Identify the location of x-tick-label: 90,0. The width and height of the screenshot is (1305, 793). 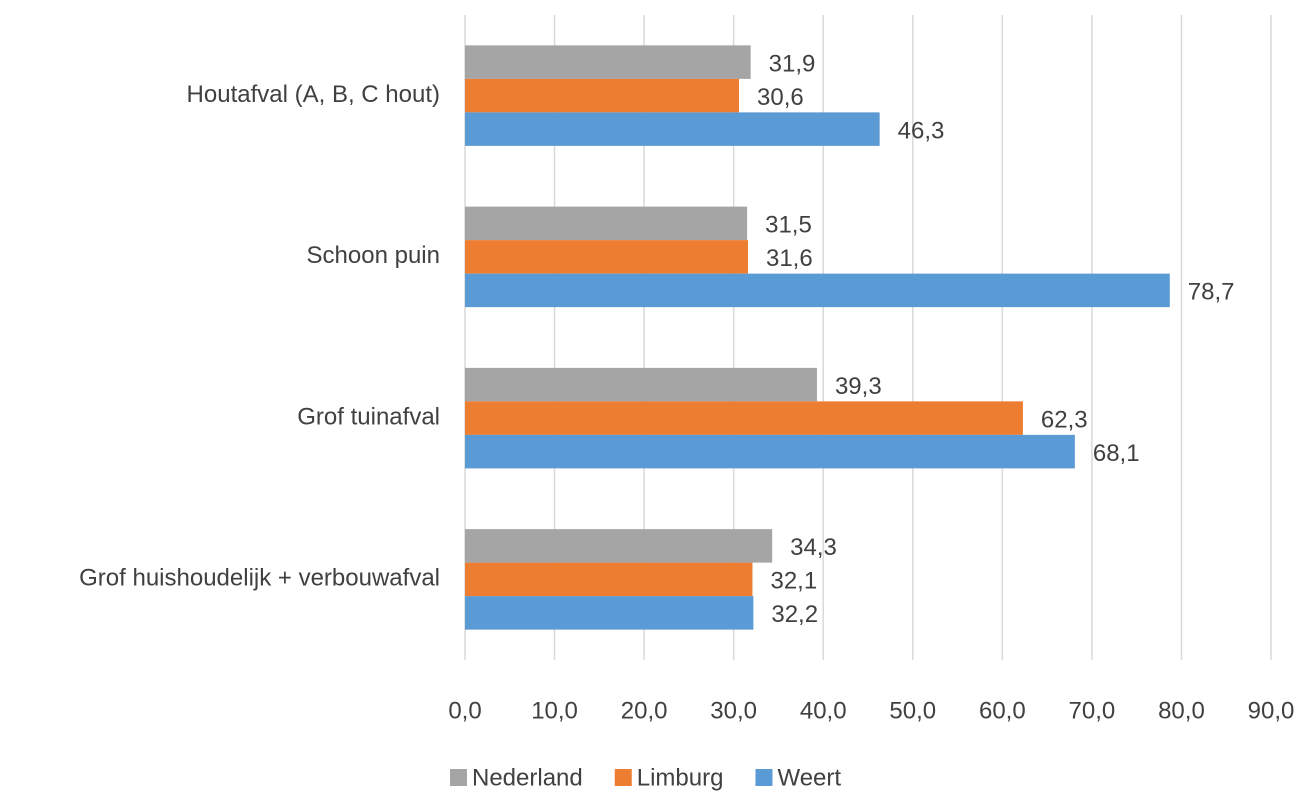
(1271, 710).